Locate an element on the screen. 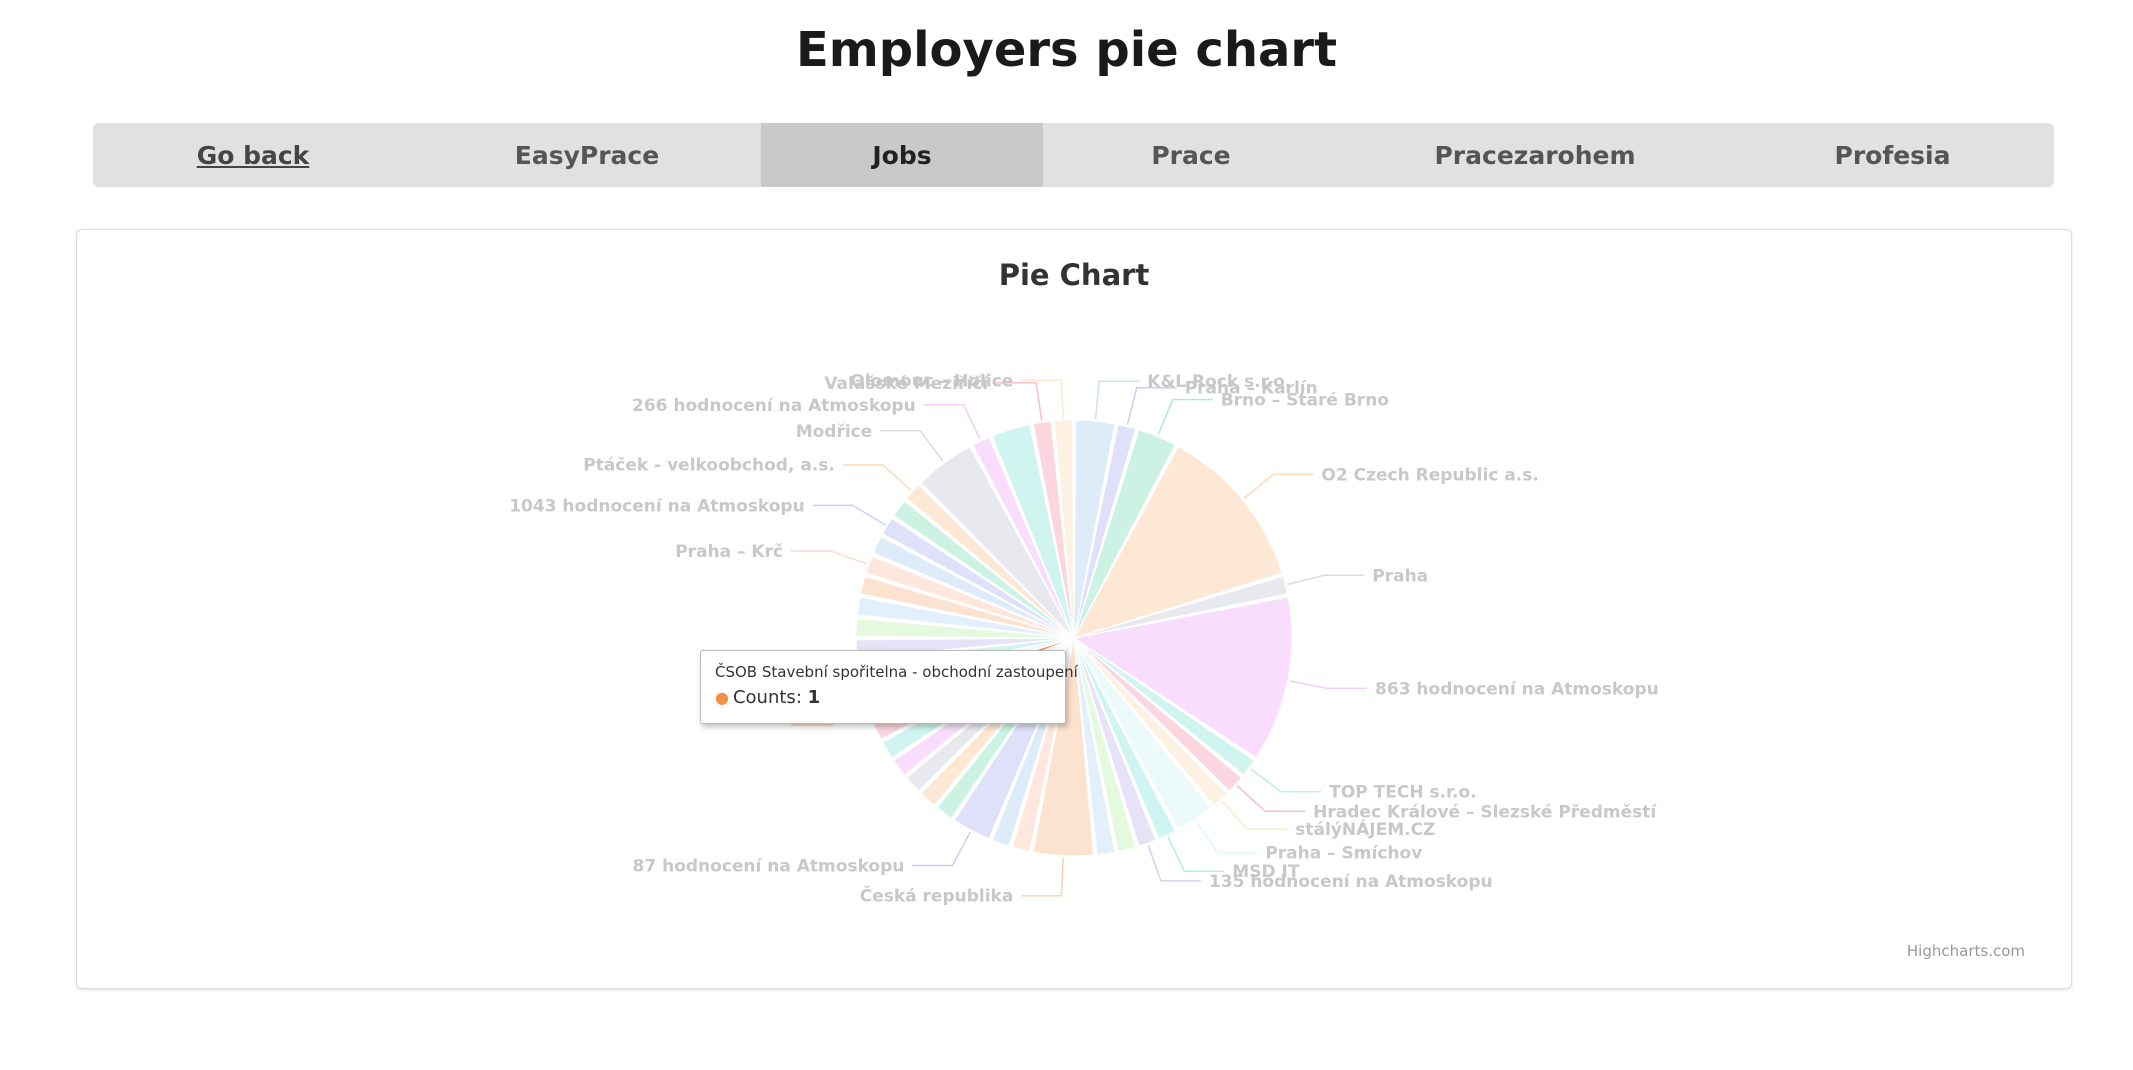 The image size is (2133, 1070). slice-label: Praha is located at coordinates (1400, 576).